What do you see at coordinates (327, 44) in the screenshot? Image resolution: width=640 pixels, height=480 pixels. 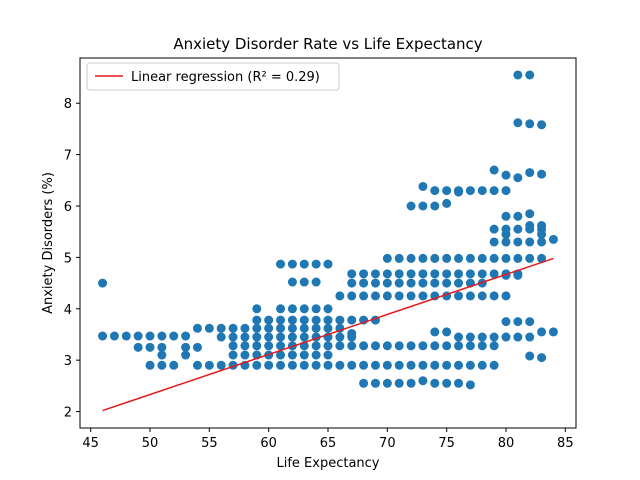 I see `chart-title: Anxiety Disorder Rate vs Life Expectancy` at bounding box center [327, 44].